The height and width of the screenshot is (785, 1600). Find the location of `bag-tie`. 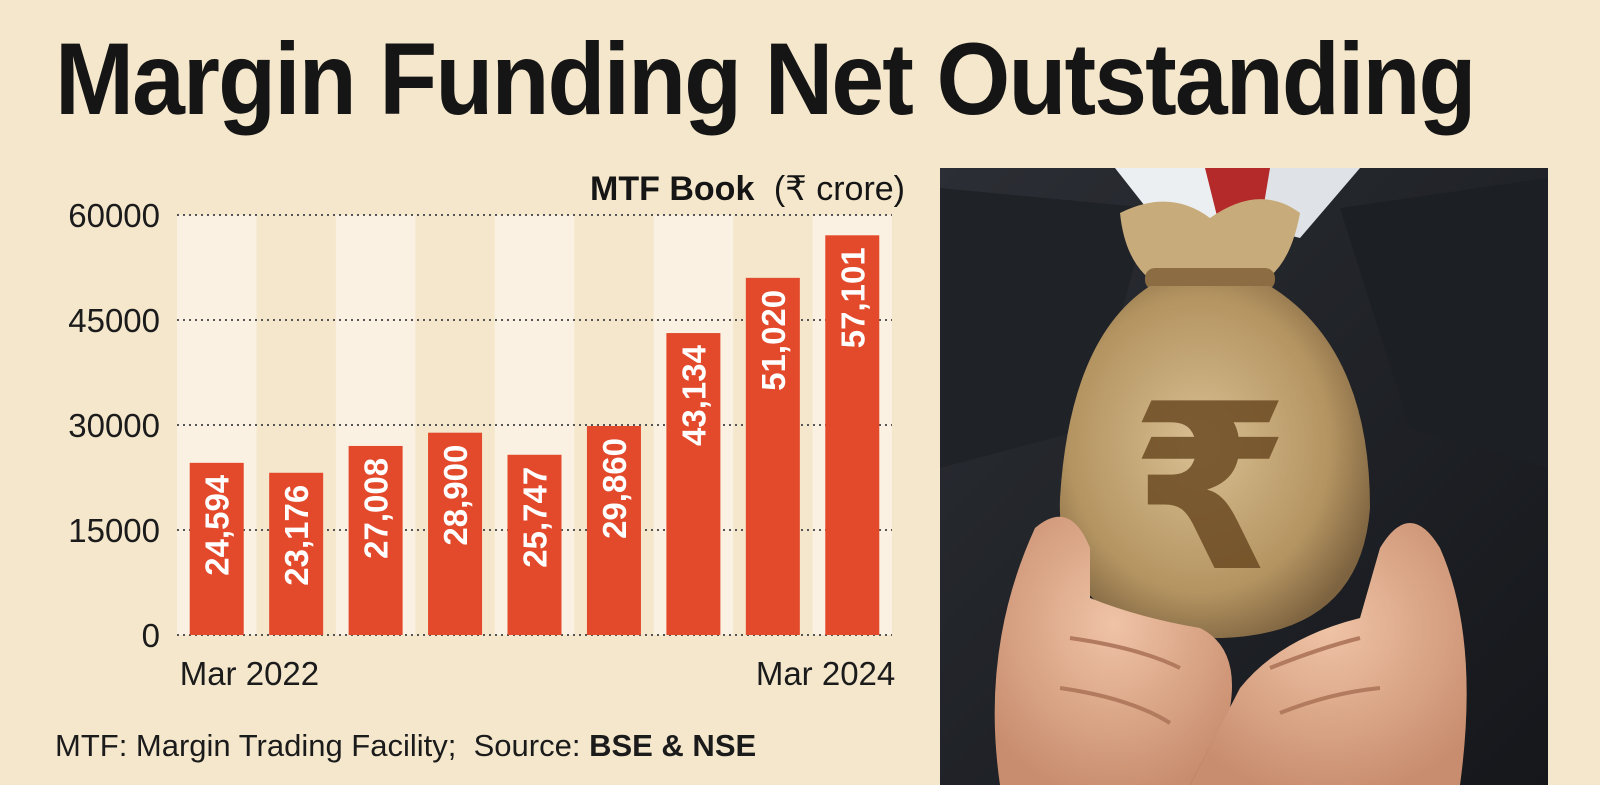

bag-tie is located at coordinates (1210, 279).